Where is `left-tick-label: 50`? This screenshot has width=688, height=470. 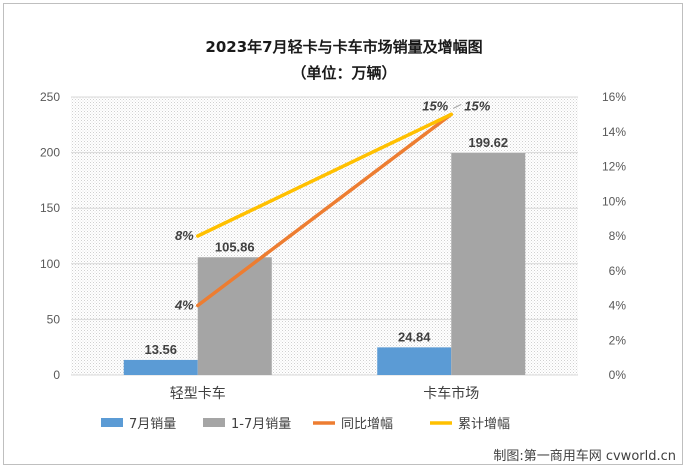 left-tick-label: 50 is located at coordinates (54, 319).